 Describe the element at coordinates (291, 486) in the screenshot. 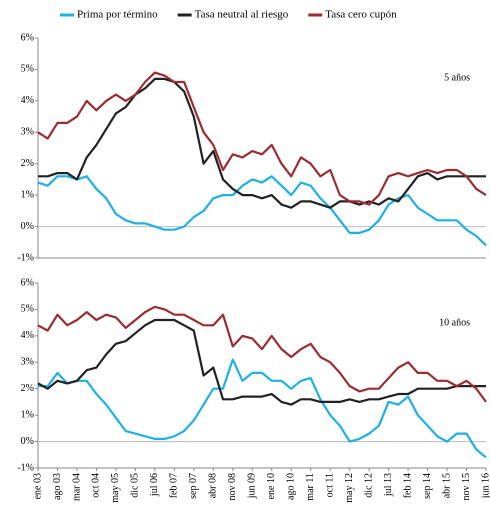

I see `x-tick-label: ago 10` at that location.